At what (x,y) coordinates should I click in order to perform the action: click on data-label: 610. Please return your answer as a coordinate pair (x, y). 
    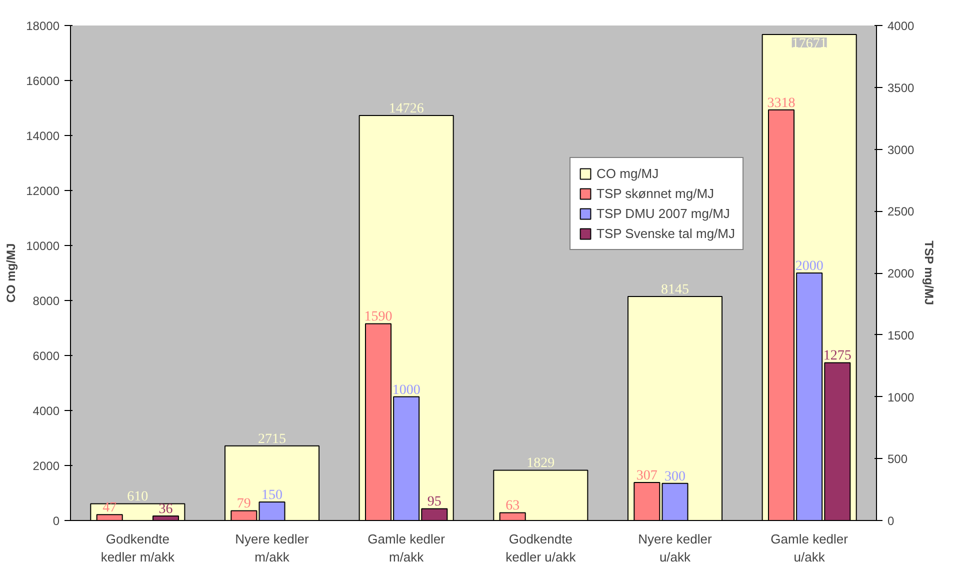
    Looking at the image, I should click on (137, 497).